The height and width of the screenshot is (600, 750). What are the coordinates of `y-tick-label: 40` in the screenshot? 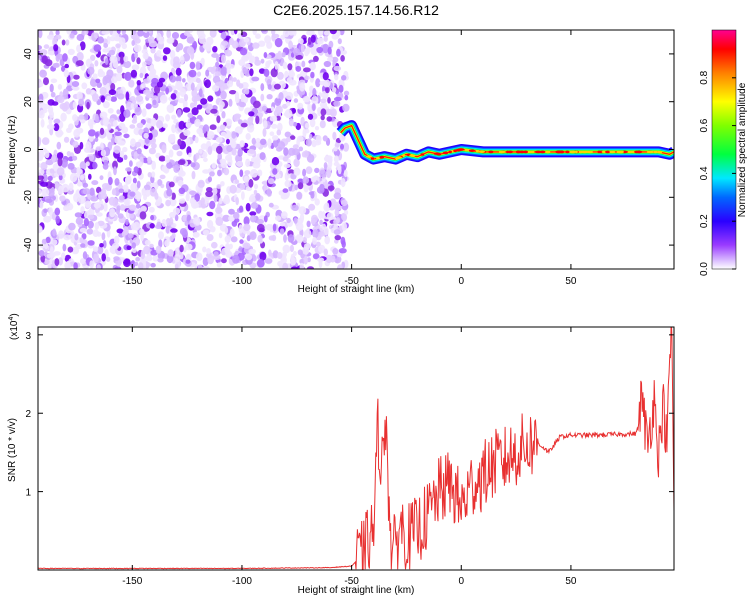 It's located at (28, 54).